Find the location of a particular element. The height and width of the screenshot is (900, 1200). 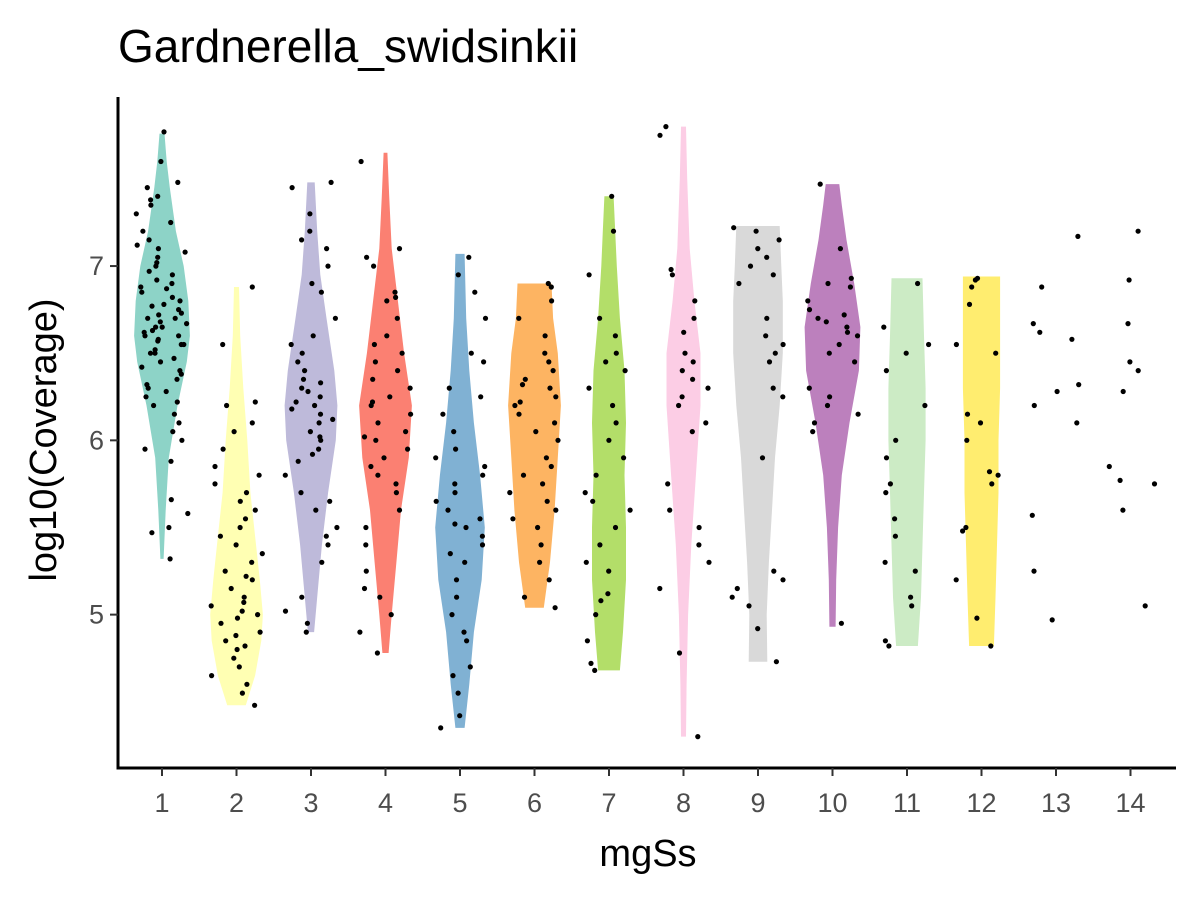

x-axis-title: mgSs is located at coordinates (647, 854).